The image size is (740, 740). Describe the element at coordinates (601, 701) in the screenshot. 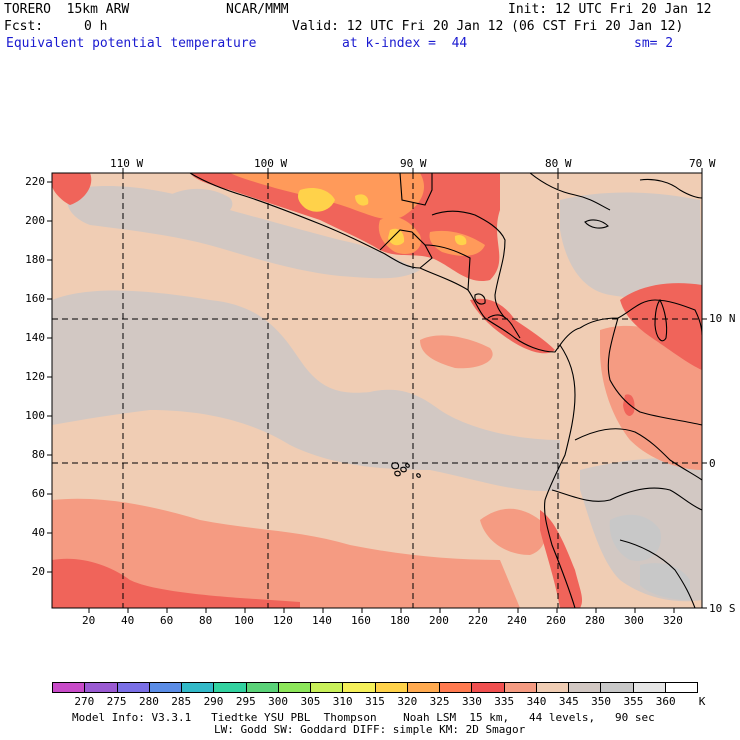

I see `colorbar-label: 350` at that location.